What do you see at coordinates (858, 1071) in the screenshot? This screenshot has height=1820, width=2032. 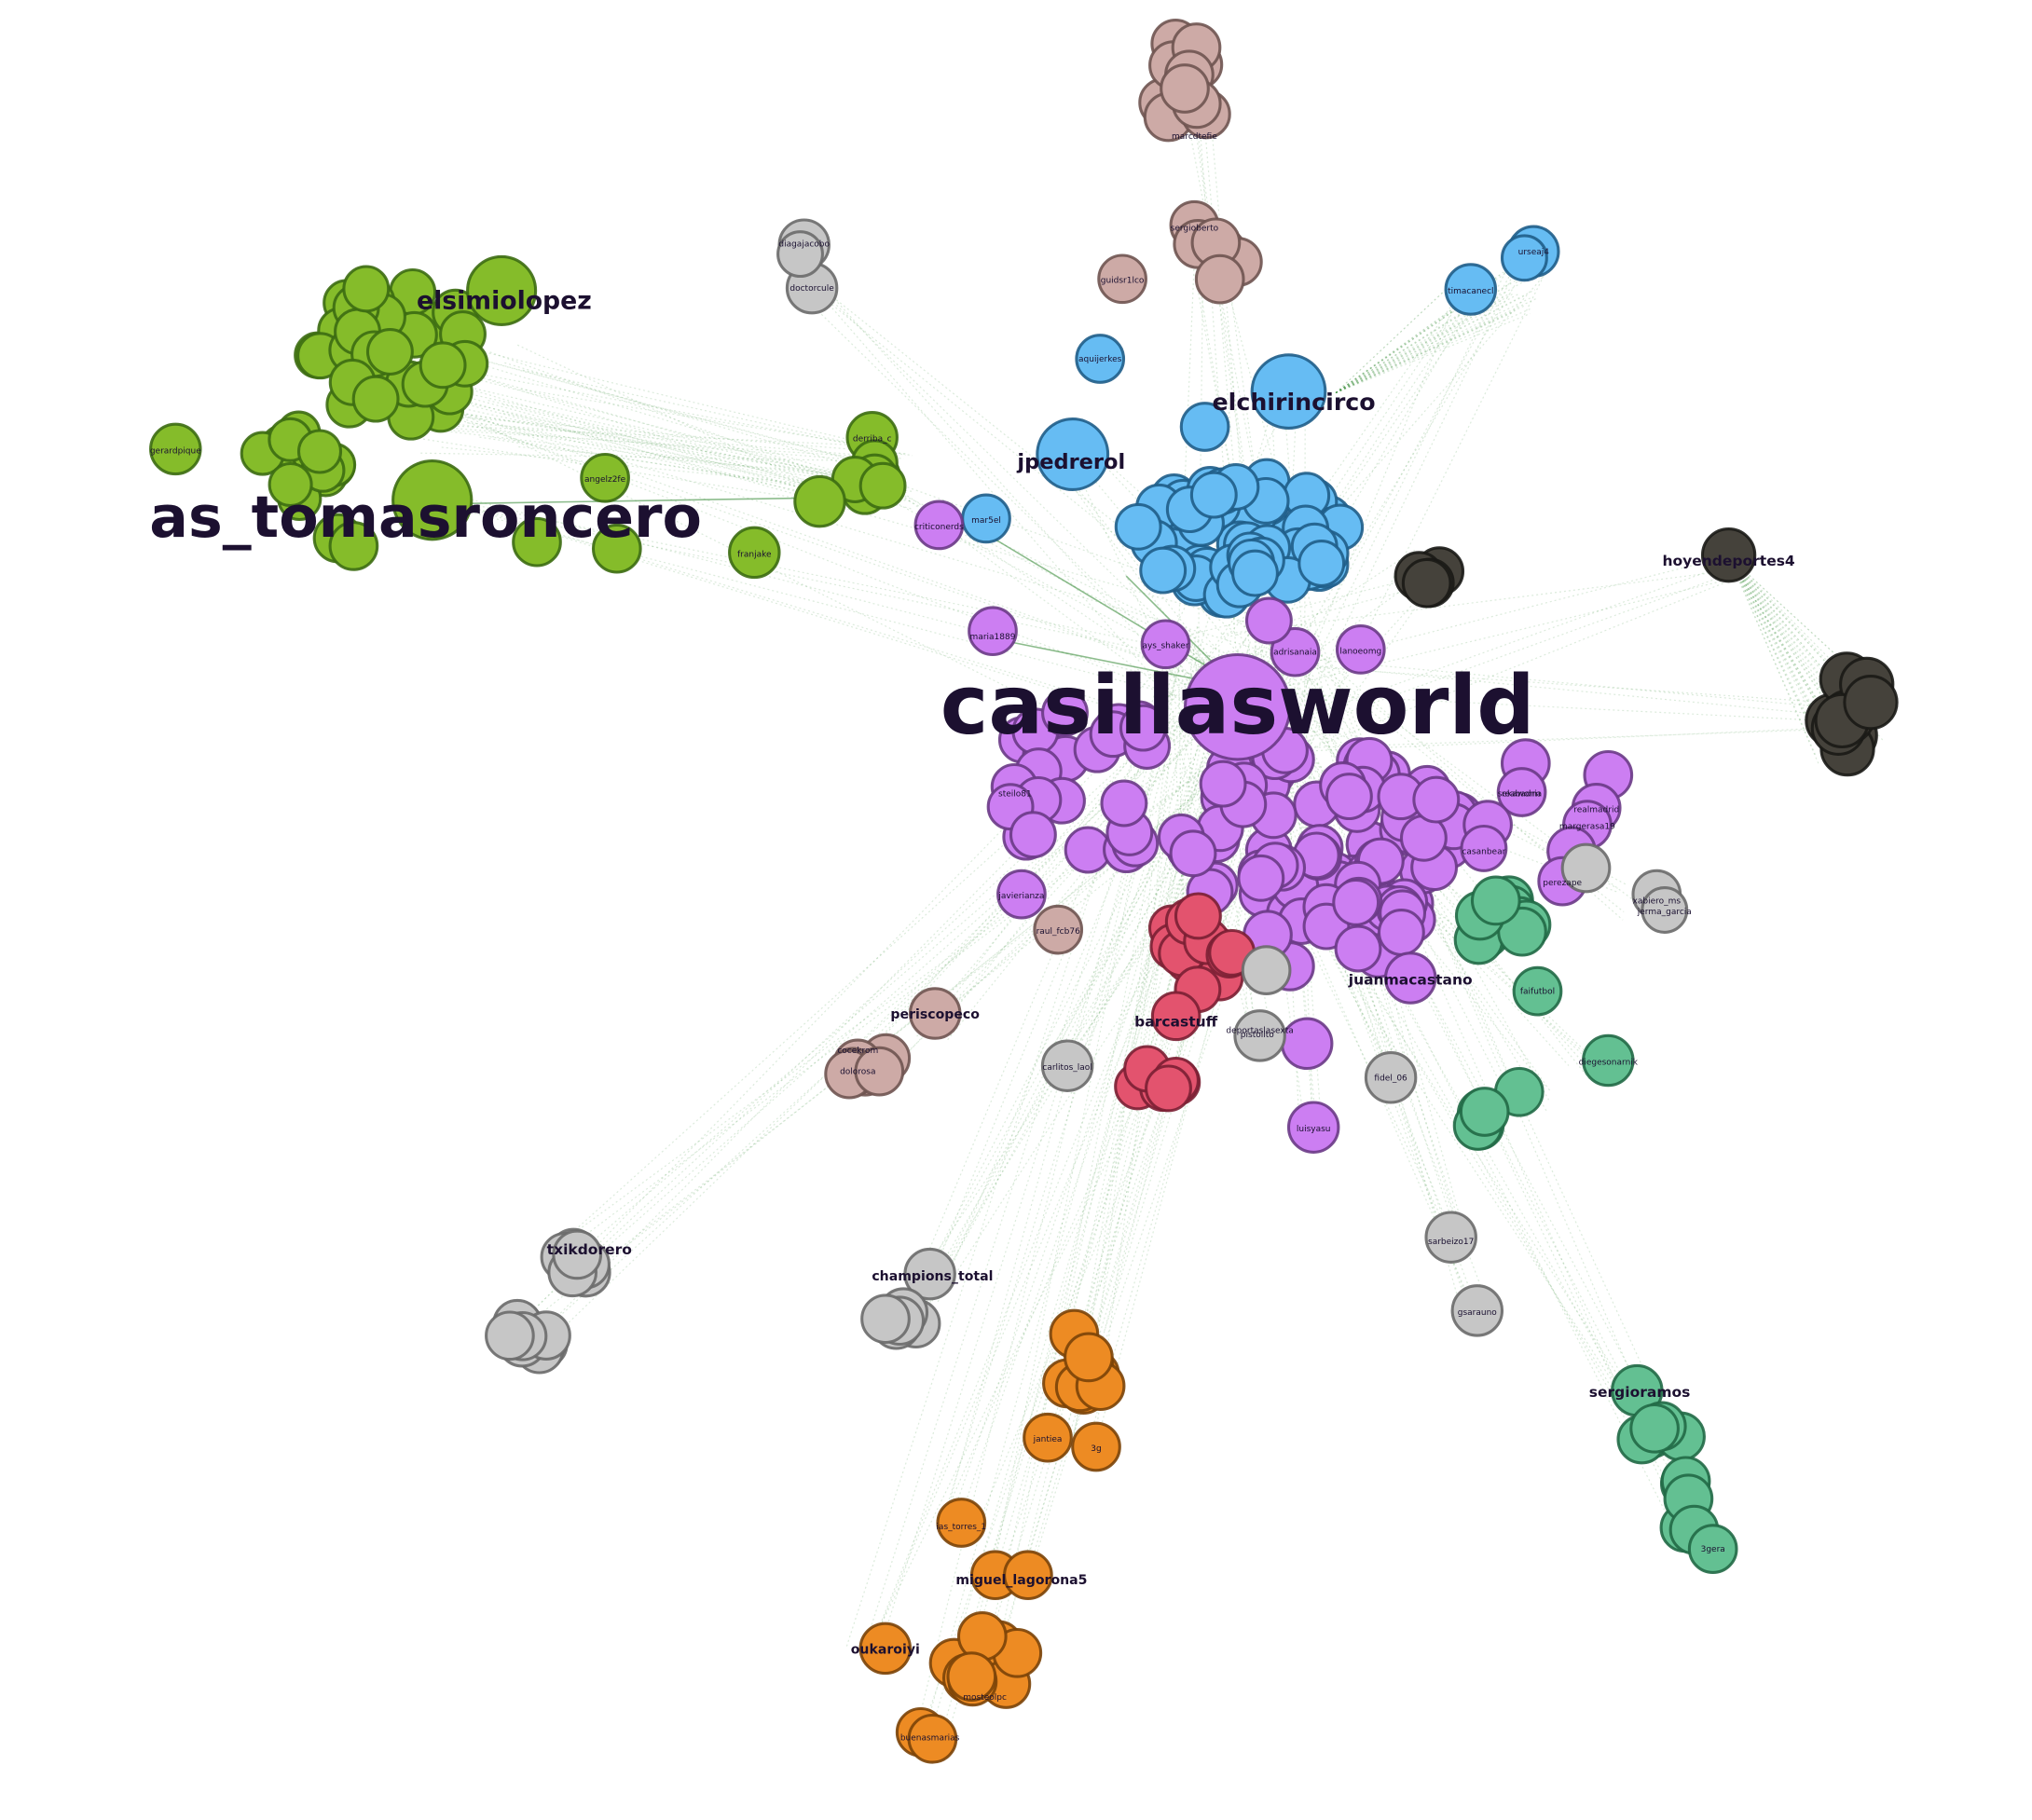 I see `node-label: dolorosa` at bounding box center [858, 1071].